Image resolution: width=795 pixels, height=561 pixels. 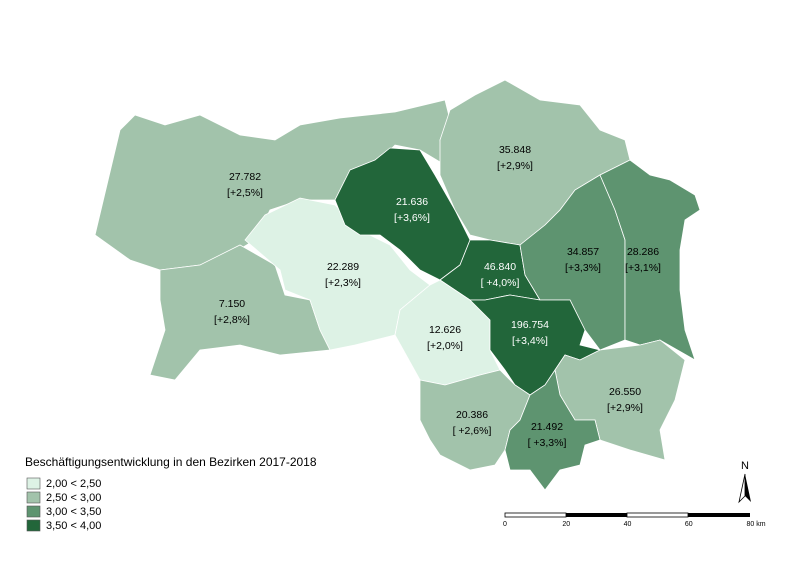 I want to click on scale-label: 40, so click(x=628, y=524).